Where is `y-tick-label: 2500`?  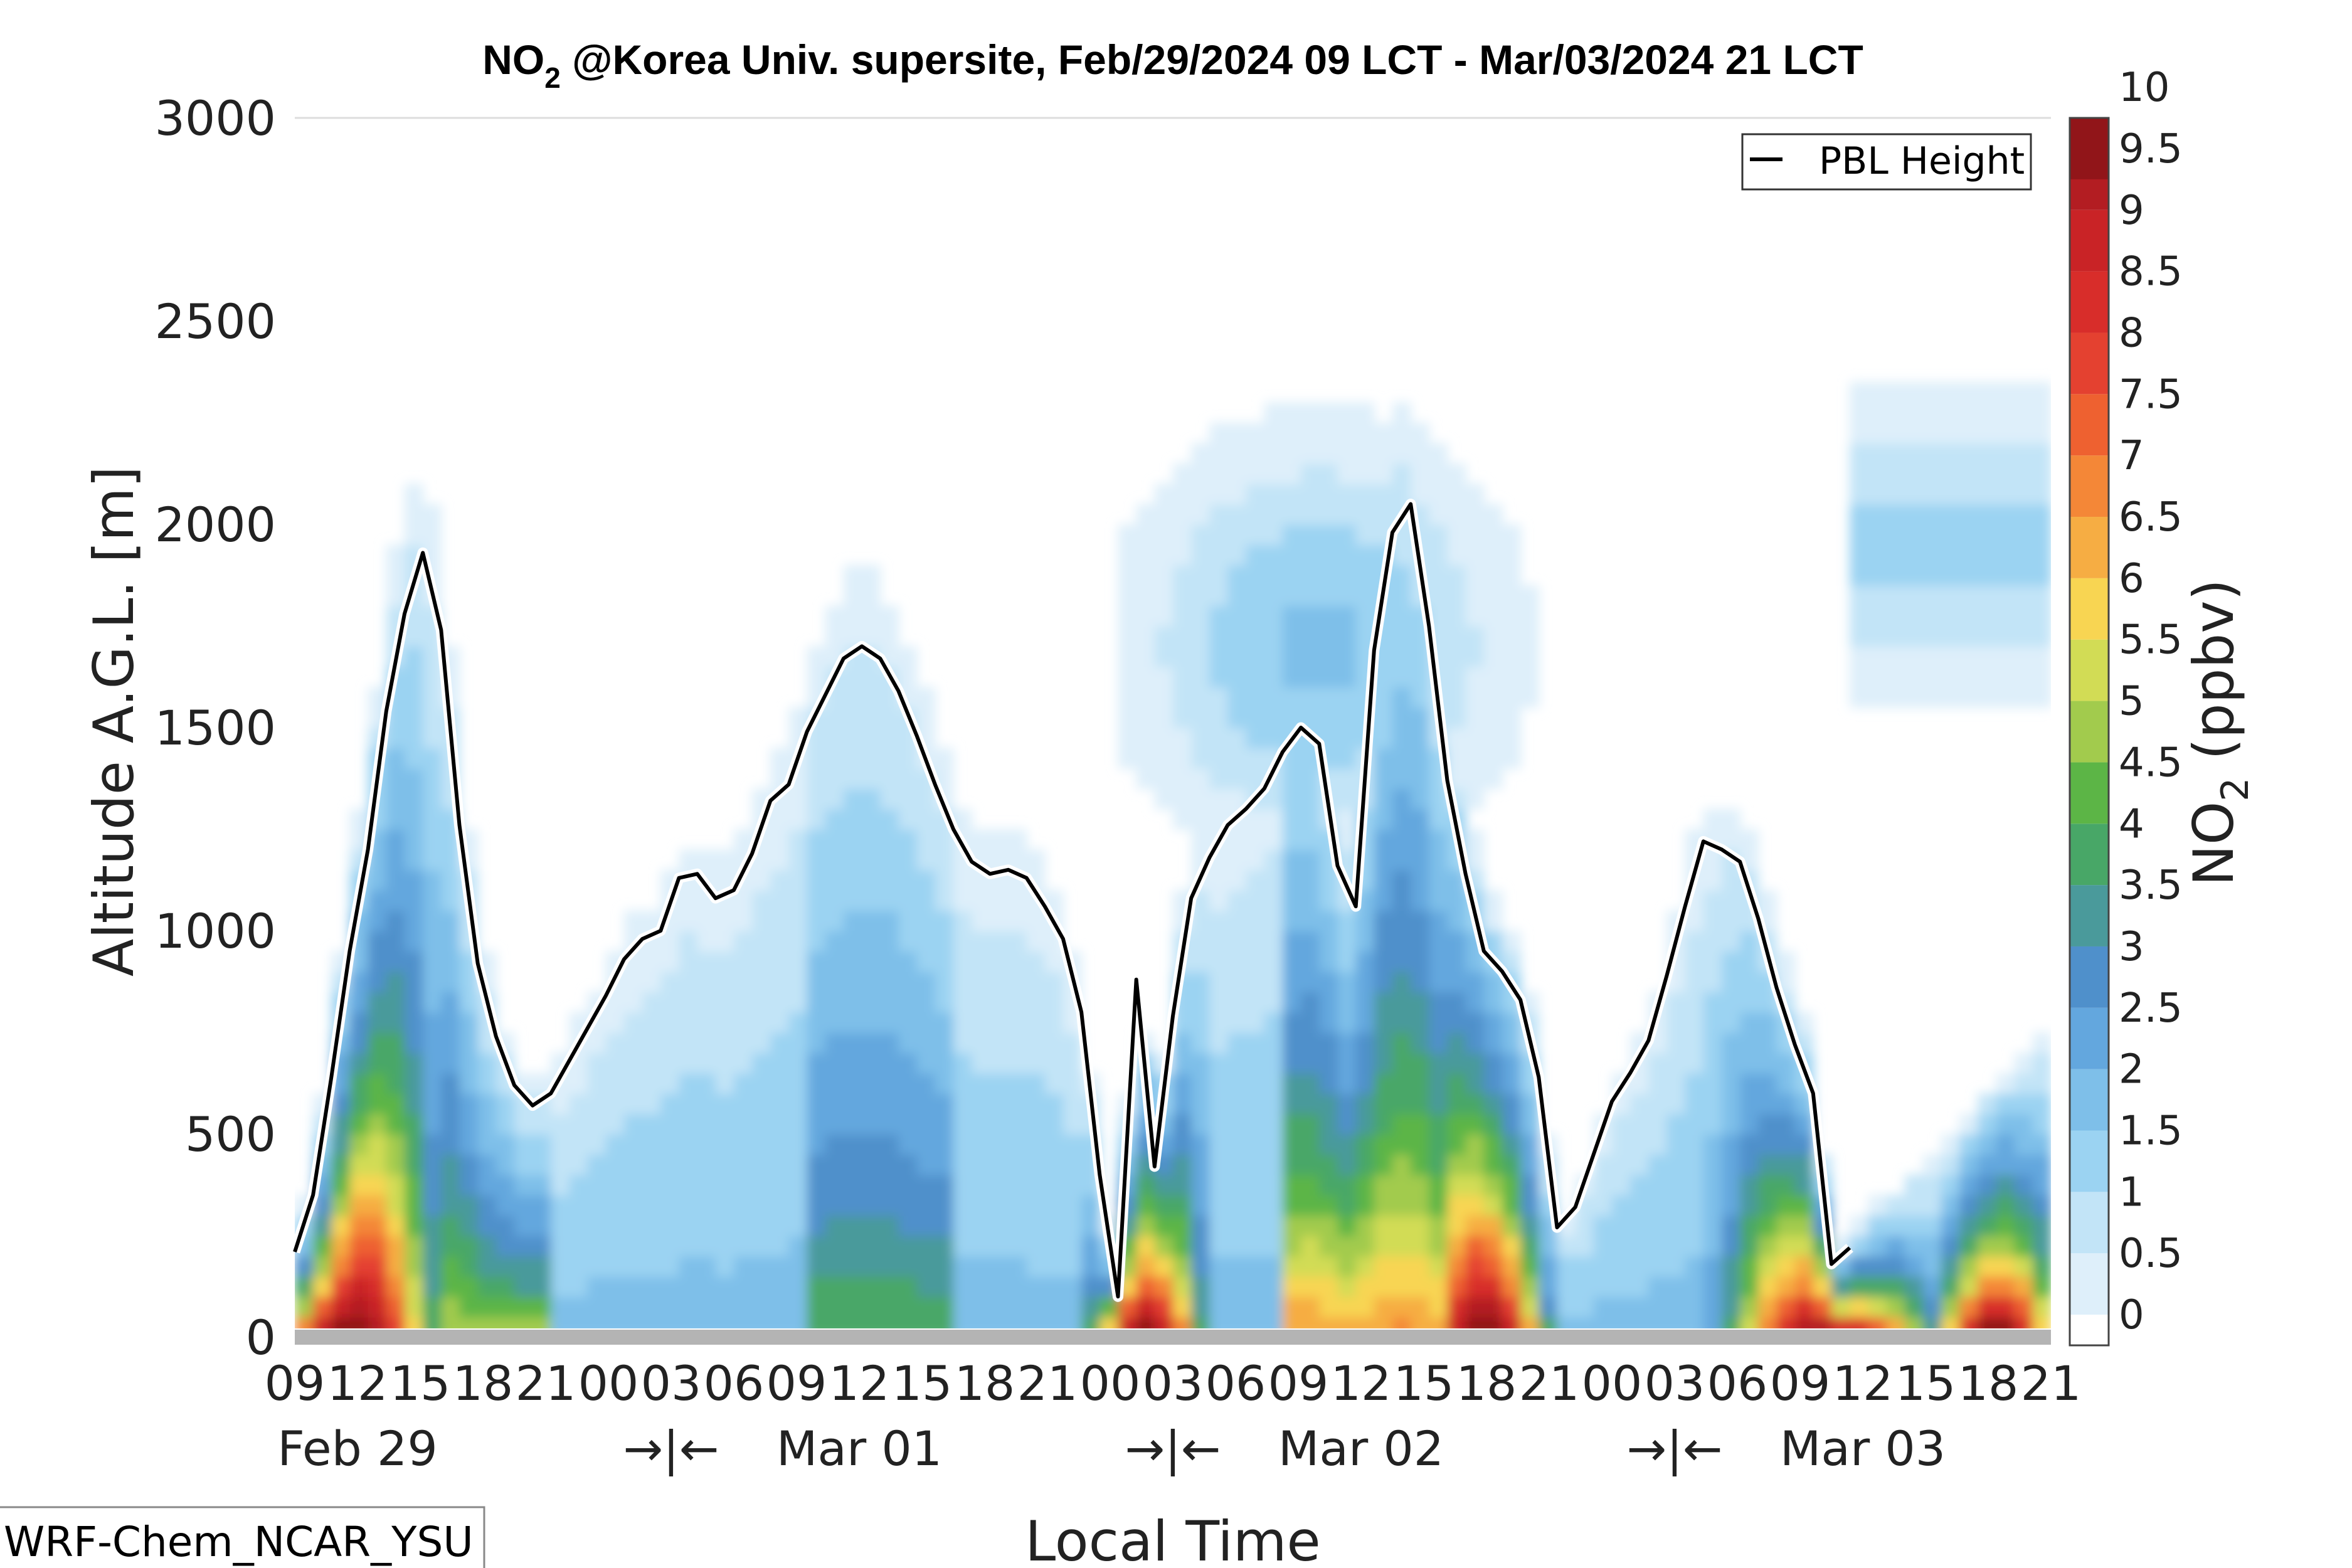
y-tick-label: 2500 is located at coordinates (215, 321).